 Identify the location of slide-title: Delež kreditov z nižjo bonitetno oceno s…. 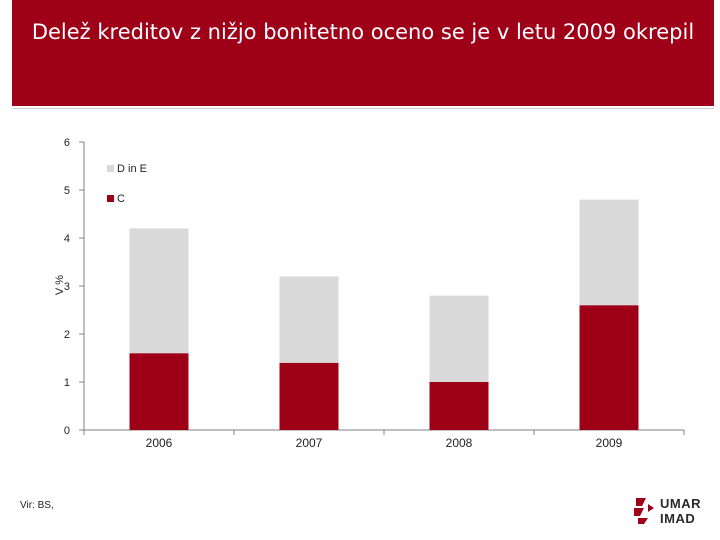
(363, 32).